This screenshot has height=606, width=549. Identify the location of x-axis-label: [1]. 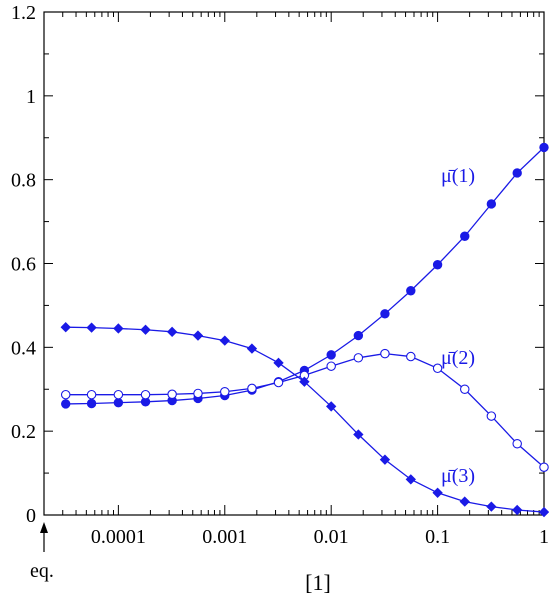
(318, 582).